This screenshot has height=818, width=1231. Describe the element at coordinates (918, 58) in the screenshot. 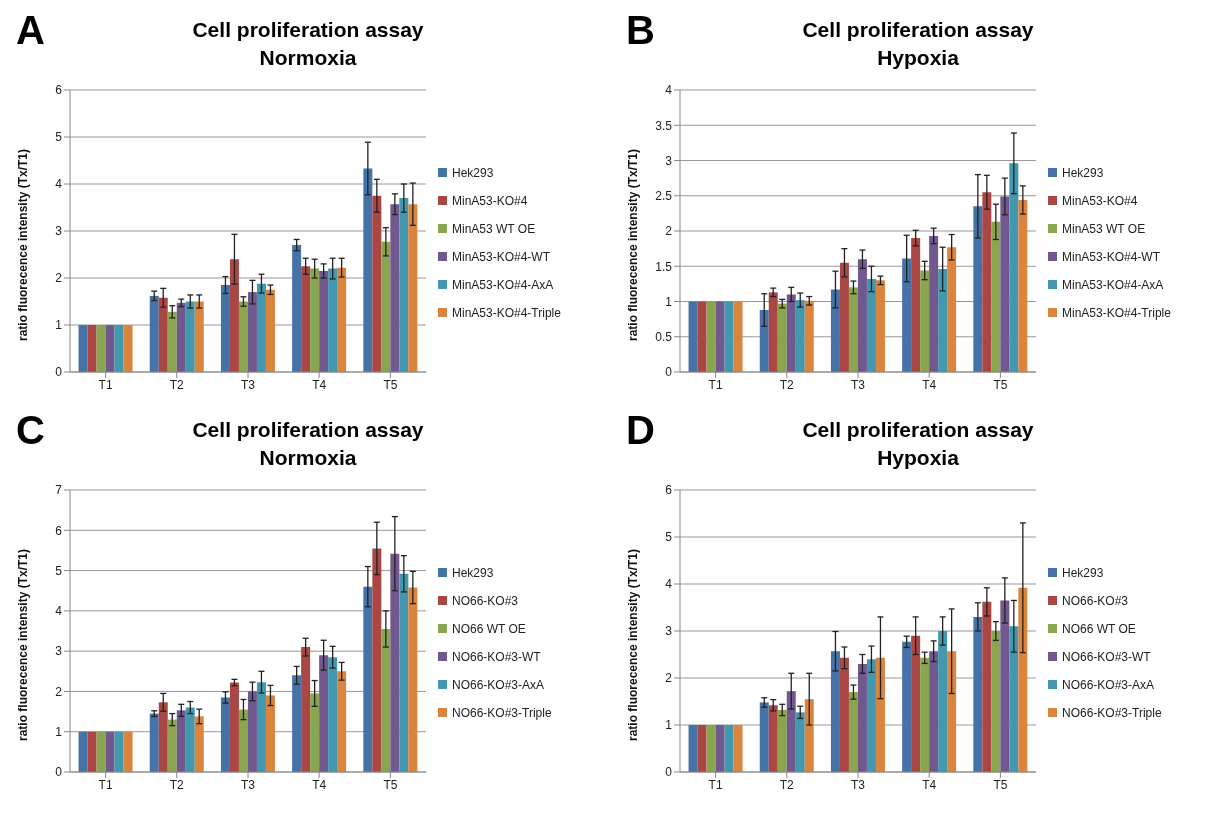

I see `chart-subtitle: Hypoxia` at that location.